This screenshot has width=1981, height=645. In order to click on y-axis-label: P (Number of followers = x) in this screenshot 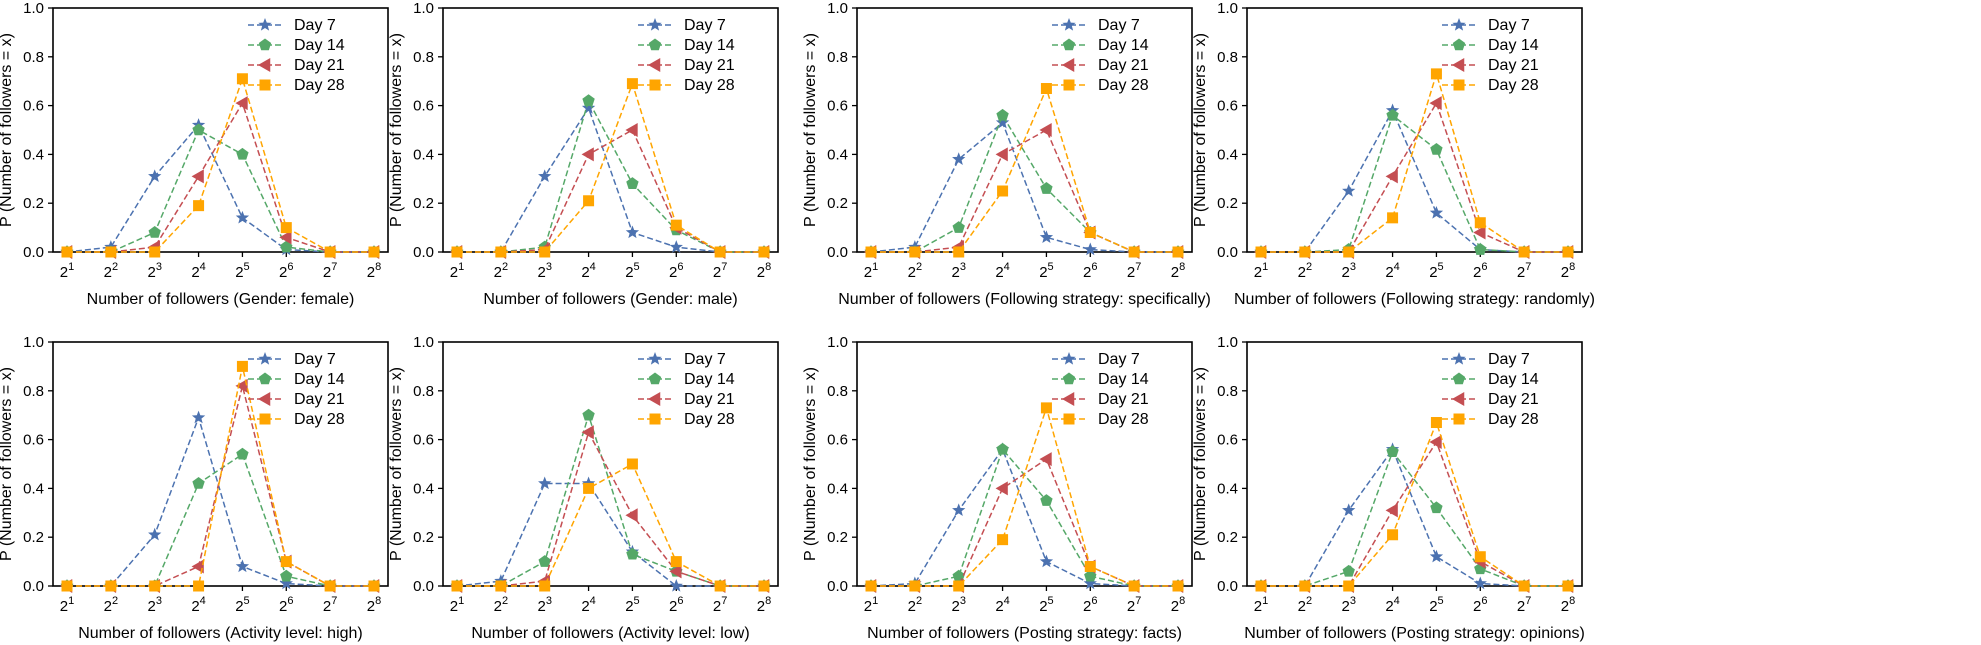, I will do `click(1200, 464)`.